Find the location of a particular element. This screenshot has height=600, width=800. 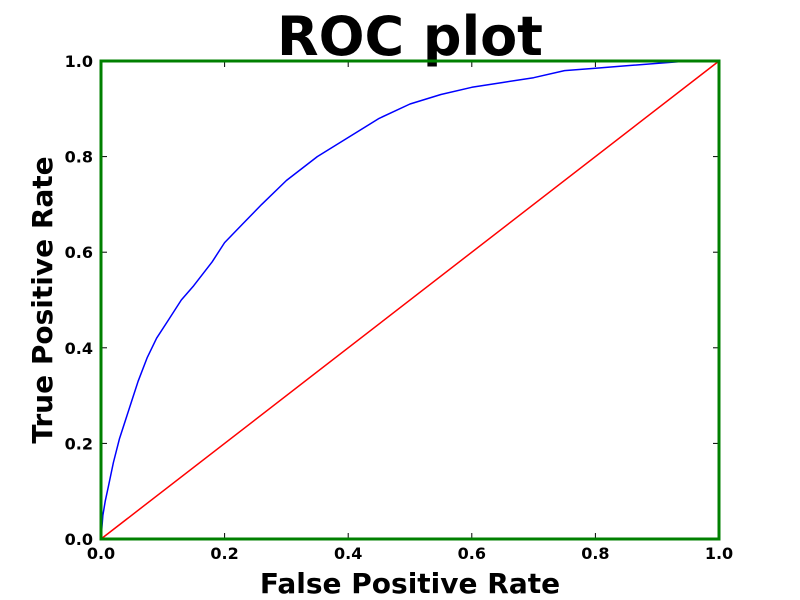

x-axis-label: False Positive Rate is located at coordinates (410, 583).